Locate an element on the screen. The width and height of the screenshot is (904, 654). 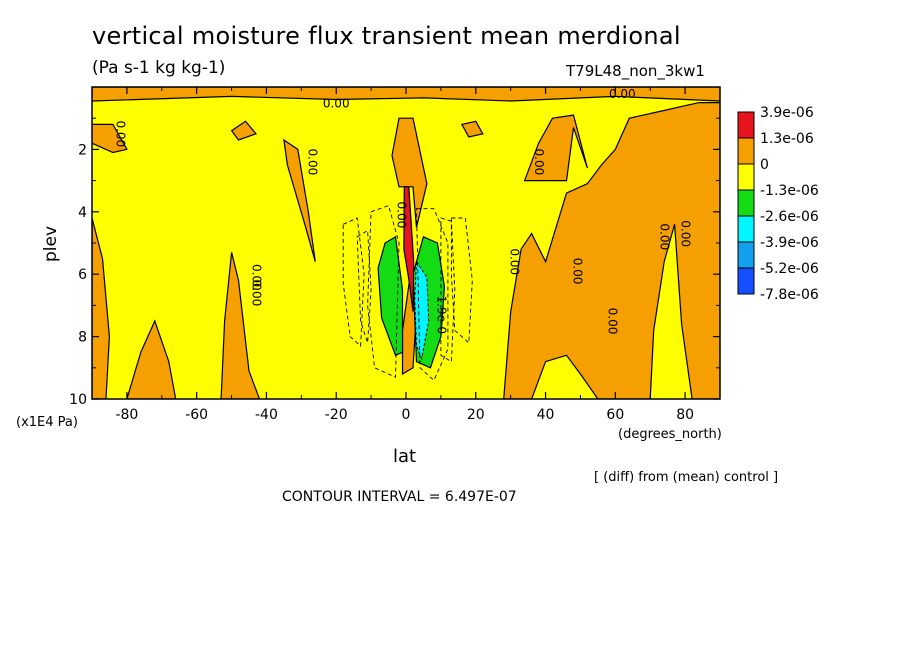
legend-swatch-green is located at coordinates (746, 203).